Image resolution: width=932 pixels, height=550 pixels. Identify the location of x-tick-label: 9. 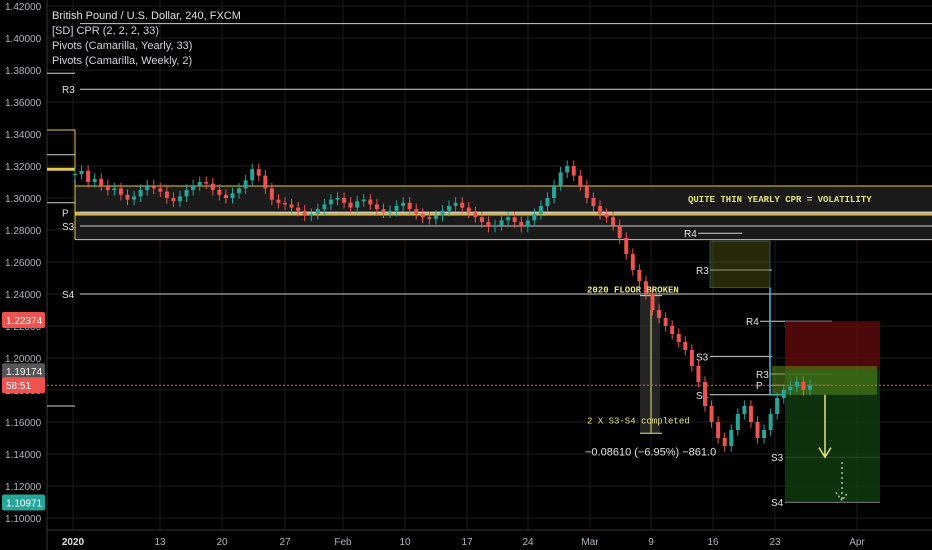
(651, 542).